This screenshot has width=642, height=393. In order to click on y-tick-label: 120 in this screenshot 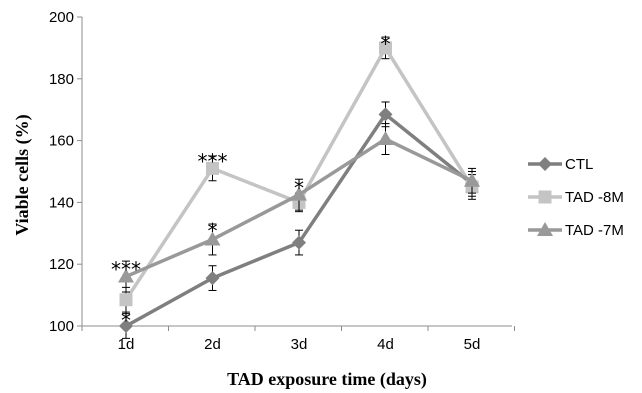, I will do `click(61, 264)`.